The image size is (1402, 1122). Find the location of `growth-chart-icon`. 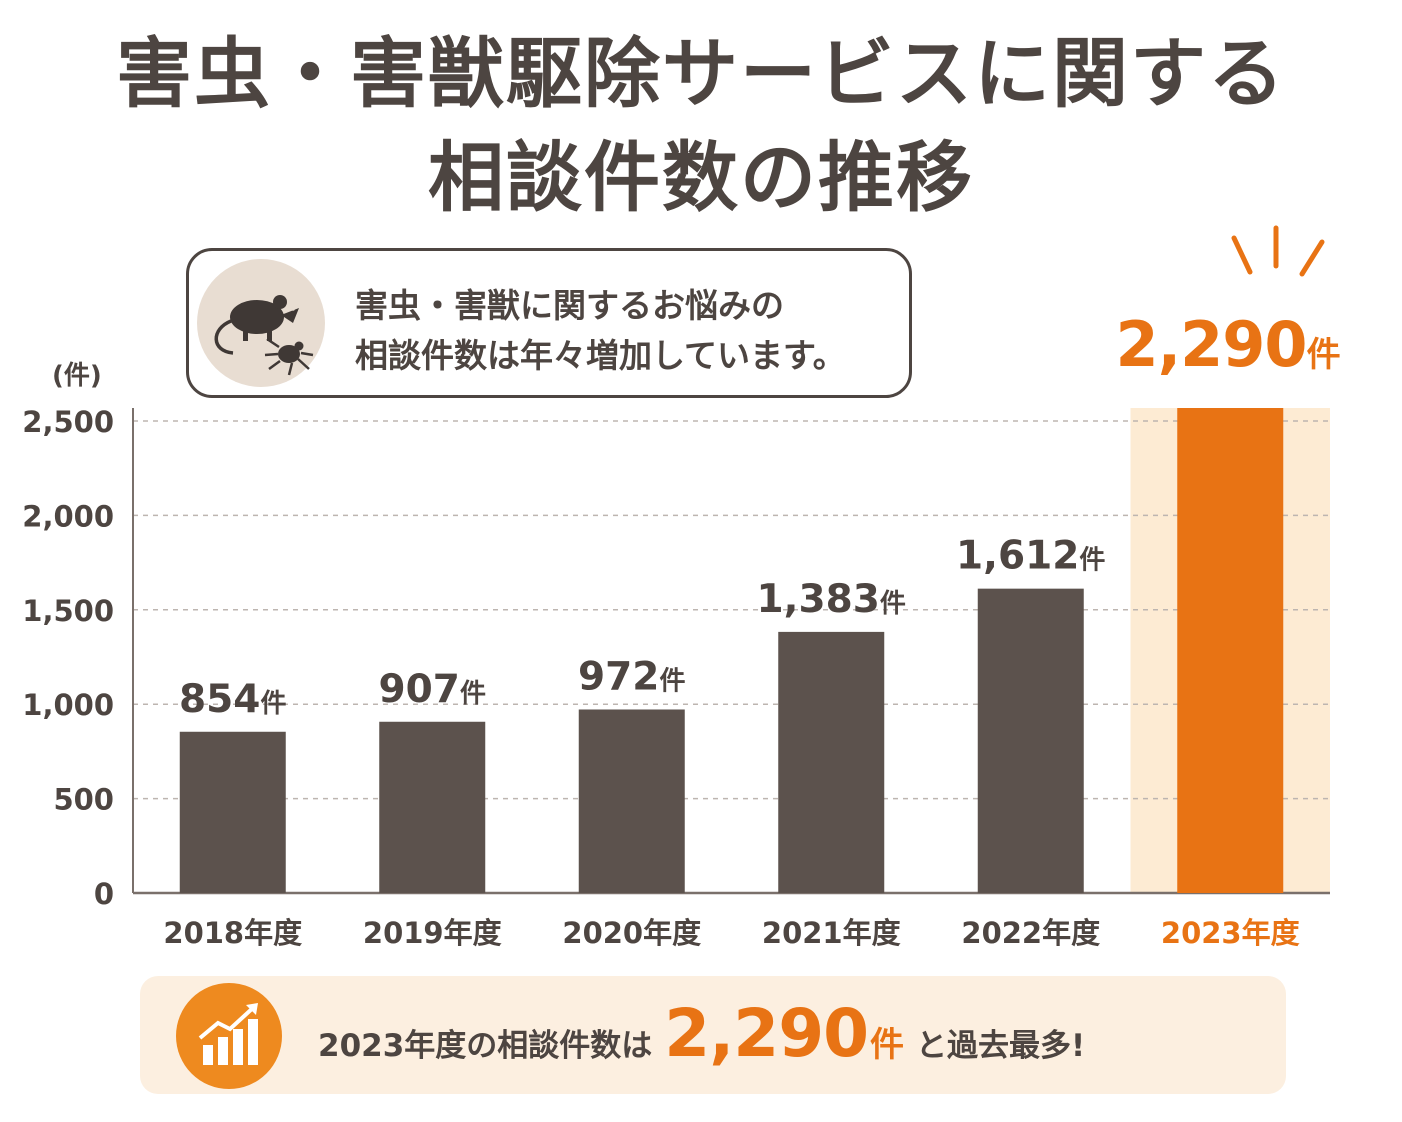

growth-chart-icon is located at coordinates (229, 1036).